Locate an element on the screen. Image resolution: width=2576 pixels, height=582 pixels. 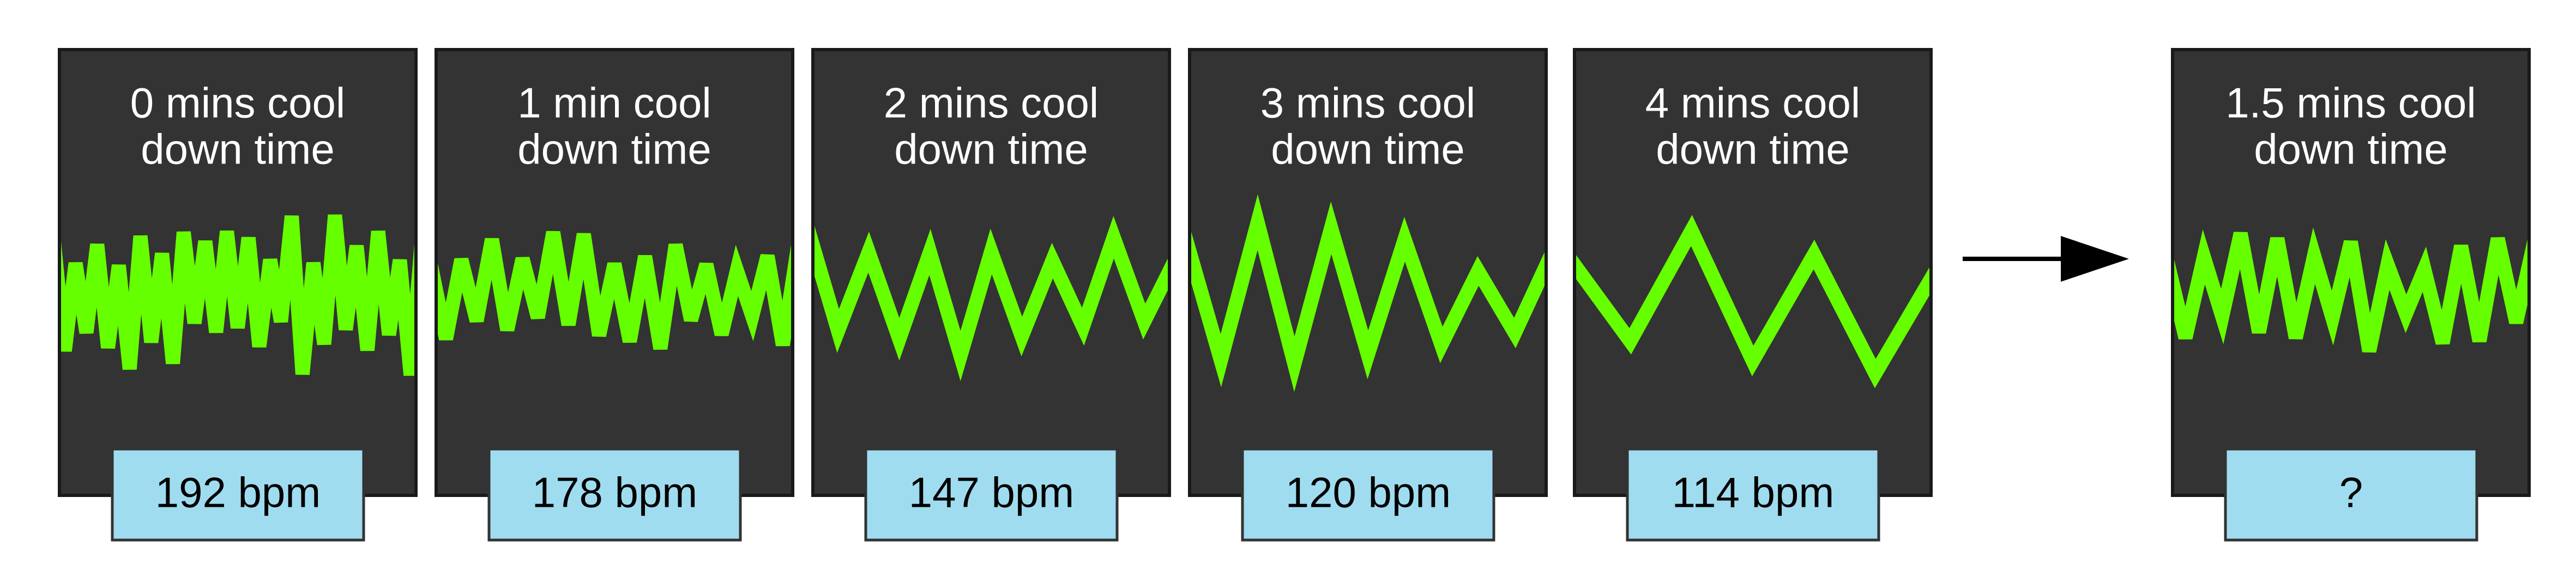
panel-title: 1.5 mins cool is located at coordinates (2351, 103).